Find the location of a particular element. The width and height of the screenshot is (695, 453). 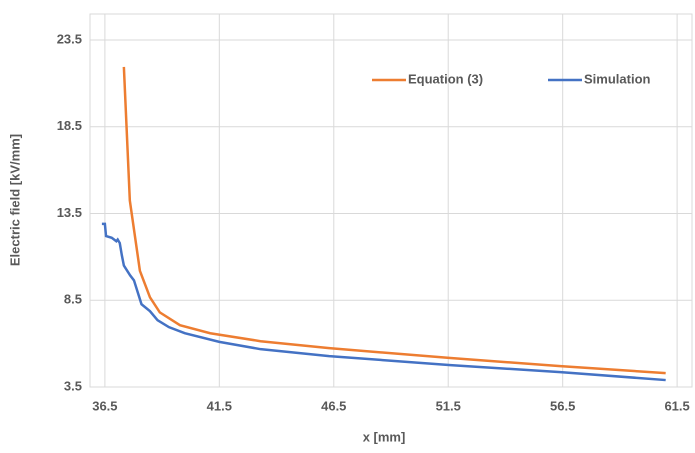

x-tick-label: 41.5 is located at coordinates (219, 405).